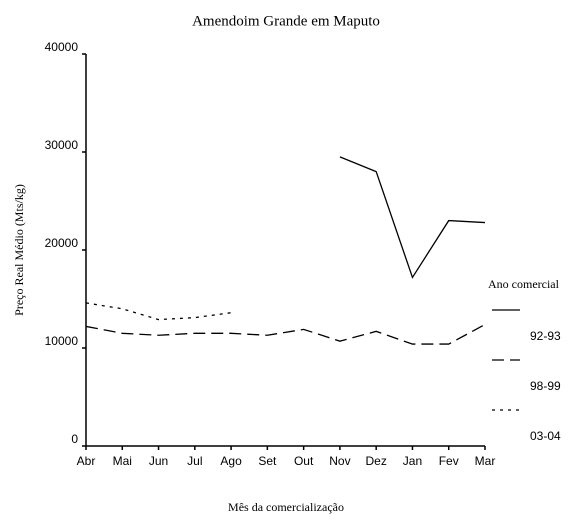  What do you see at coordinates (62, 243) in the screenshot?
I see `y-tick-label: 20000` at bounding box center [62, 243].